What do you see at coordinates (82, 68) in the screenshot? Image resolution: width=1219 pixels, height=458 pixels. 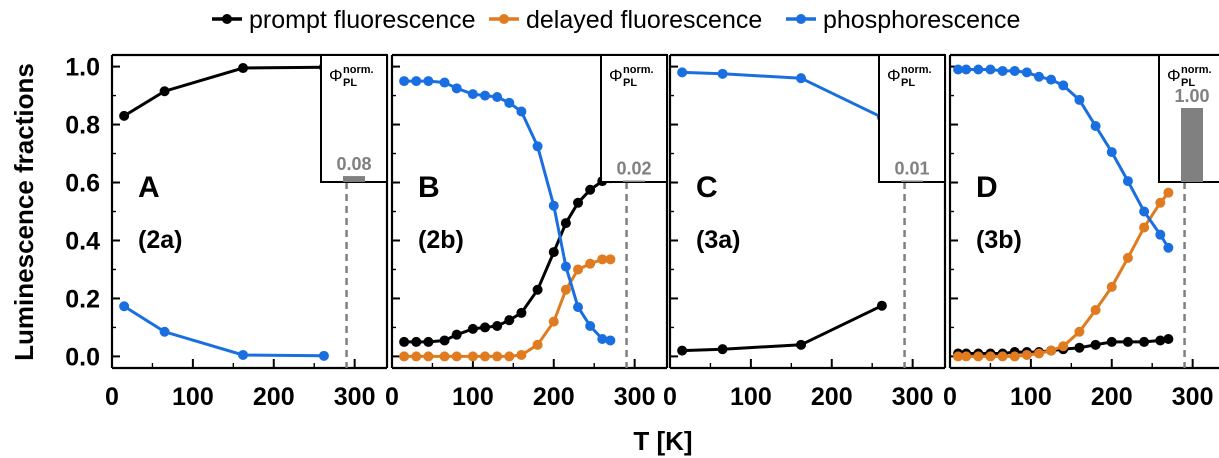 I see `y-tick-label: 1.0` at bounding box center [82, 68].